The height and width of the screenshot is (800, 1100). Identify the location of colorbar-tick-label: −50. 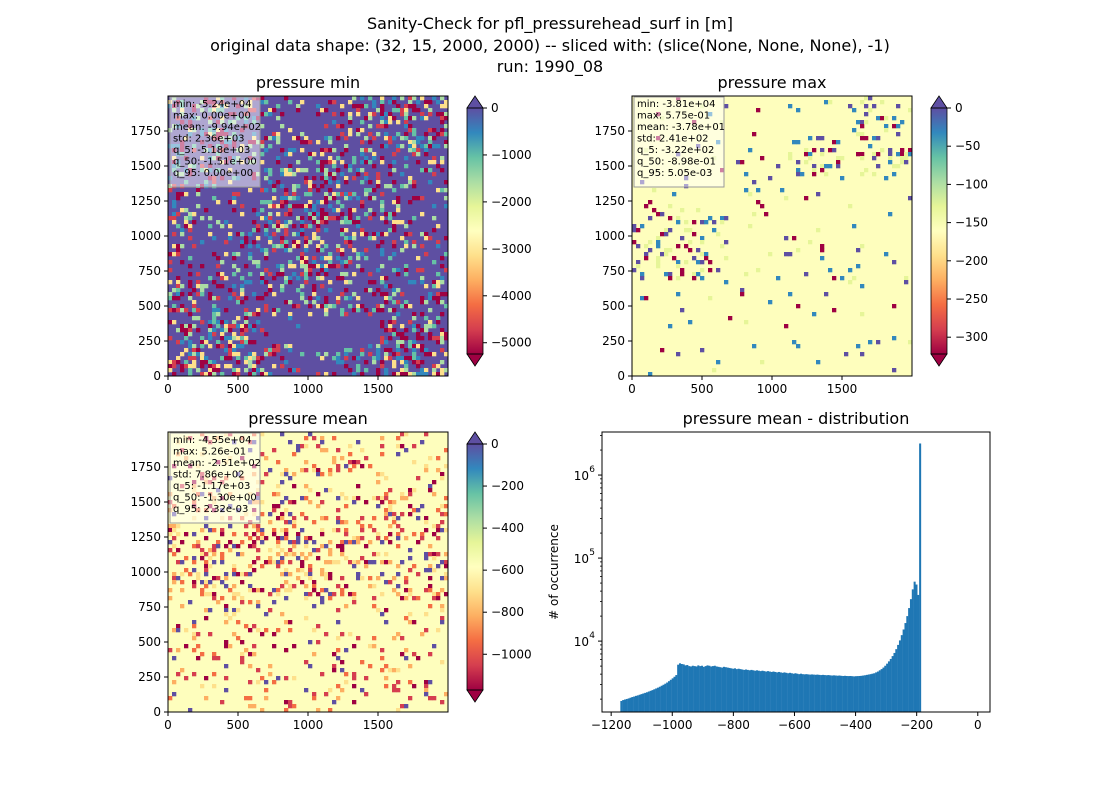
(967, 146).